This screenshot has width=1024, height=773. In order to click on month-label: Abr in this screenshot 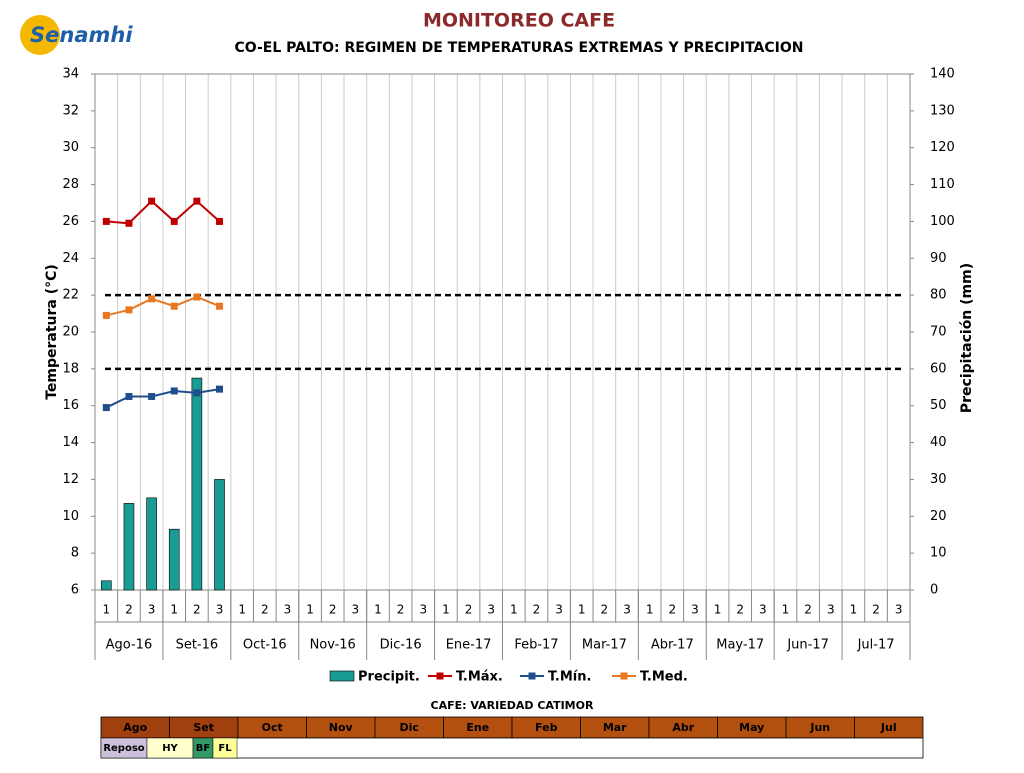, I will do `click(683, 727)`.